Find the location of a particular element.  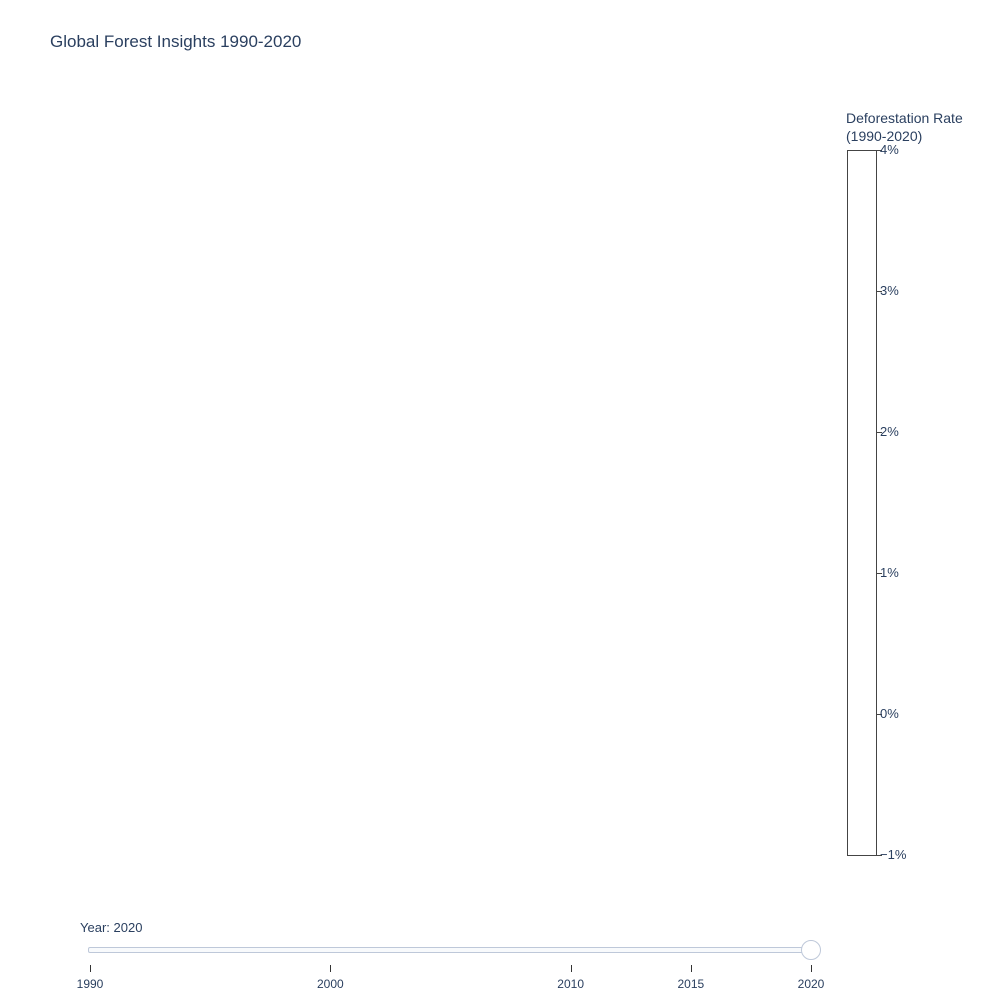

slider-handle is located at coordinates (811, 950).